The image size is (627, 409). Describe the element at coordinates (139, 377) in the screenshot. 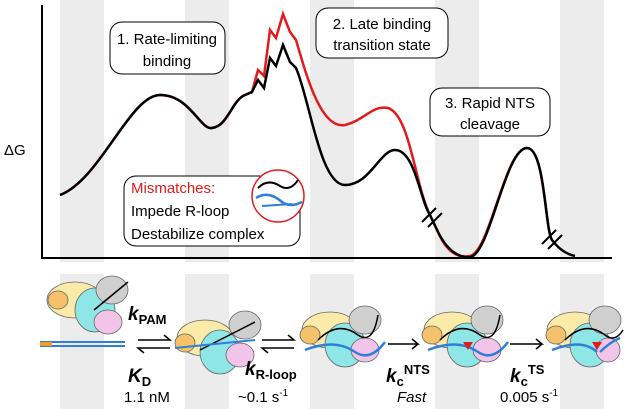

I see `rate-label: KD` at that location.